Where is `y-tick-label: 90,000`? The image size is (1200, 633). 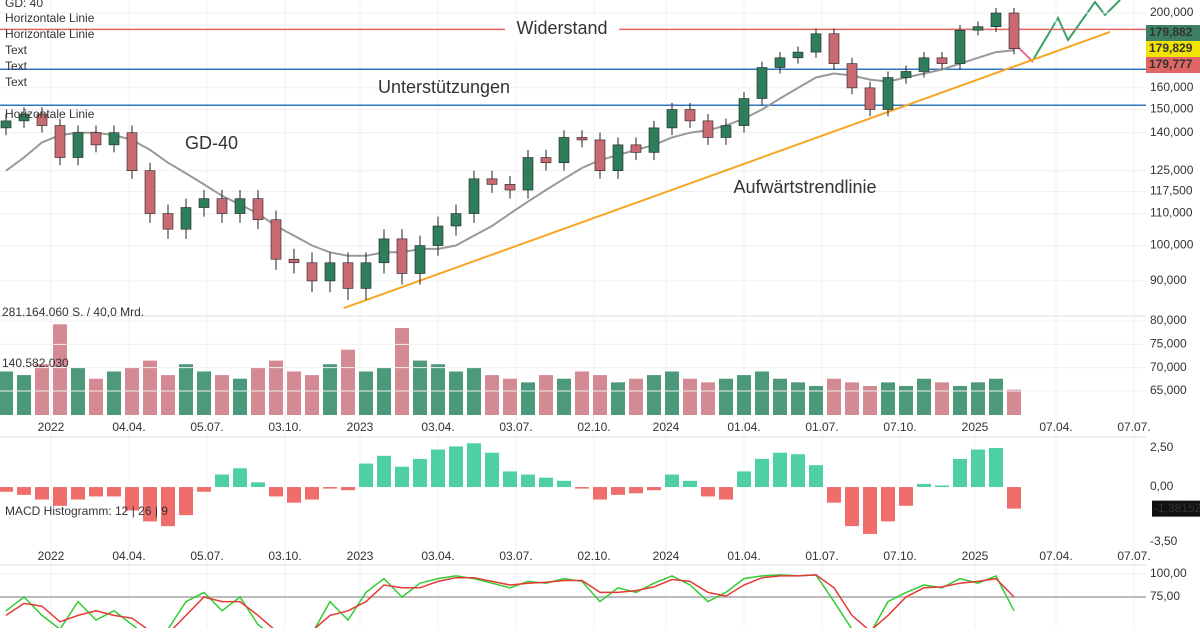
y-tick-label: 90,000 is located at coordinates (1168, 280).